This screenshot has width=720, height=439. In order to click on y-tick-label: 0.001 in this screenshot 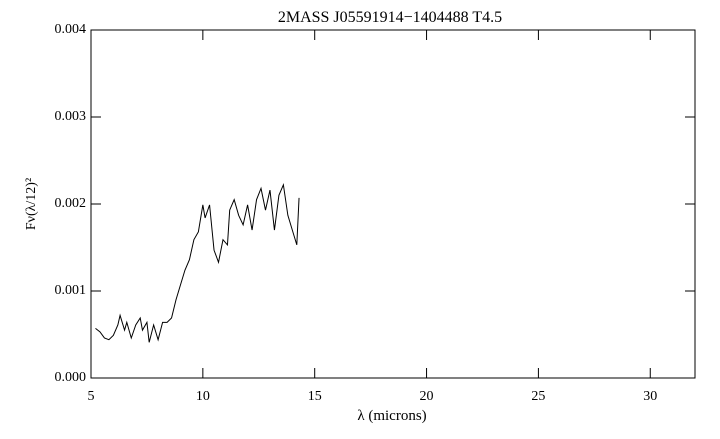, I will do `click(71, 290)`.